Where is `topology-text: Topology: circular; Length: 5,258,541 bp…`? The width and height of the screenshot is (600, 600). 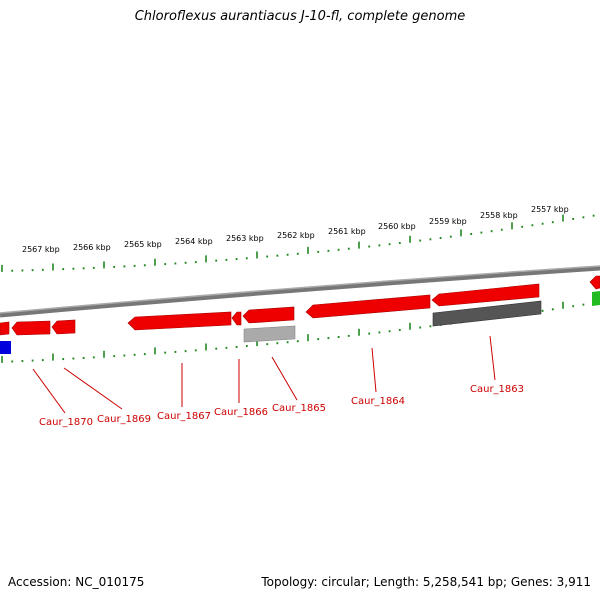 topology-text: Topology: circular; Length: 5,258,541 bp… is located at coordinates (426, 582).